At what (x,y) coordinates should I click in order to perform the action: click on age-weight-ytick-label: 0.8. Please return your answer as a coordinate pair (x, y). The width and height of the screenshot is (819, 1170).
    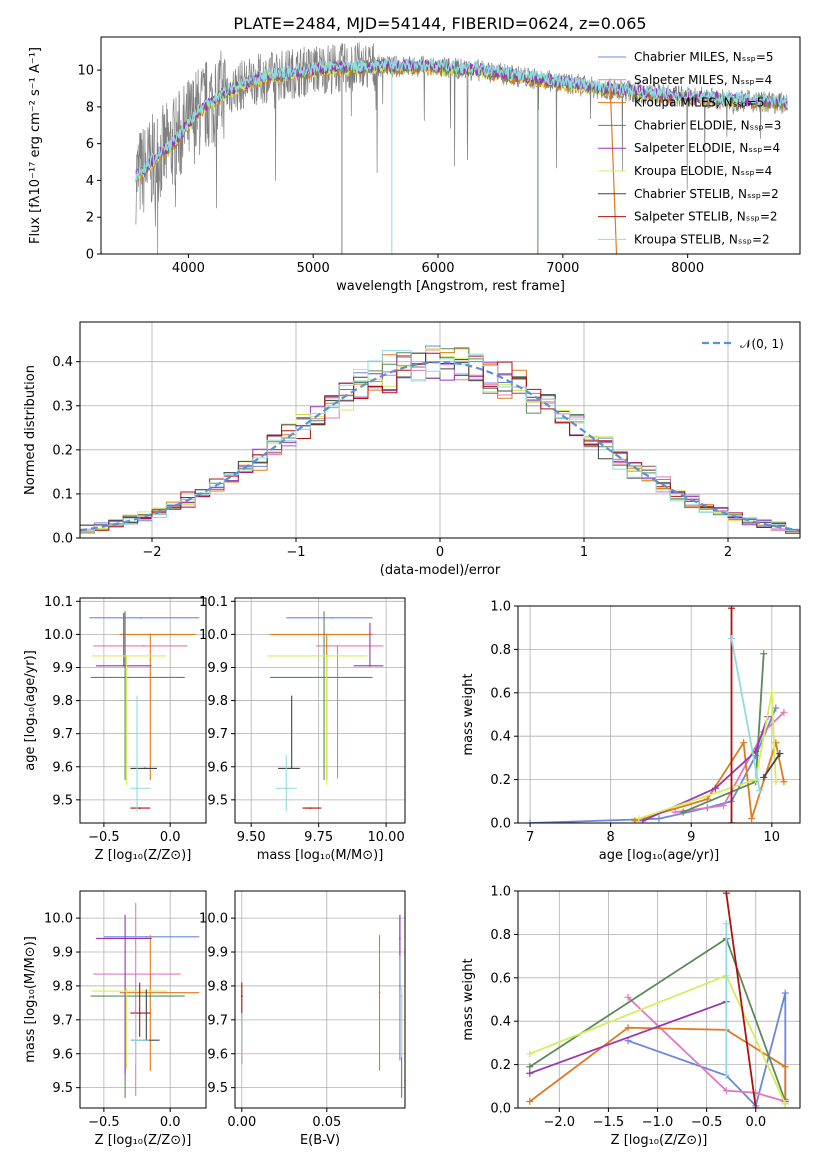
    Looking at the image, I should click on (500, 650).